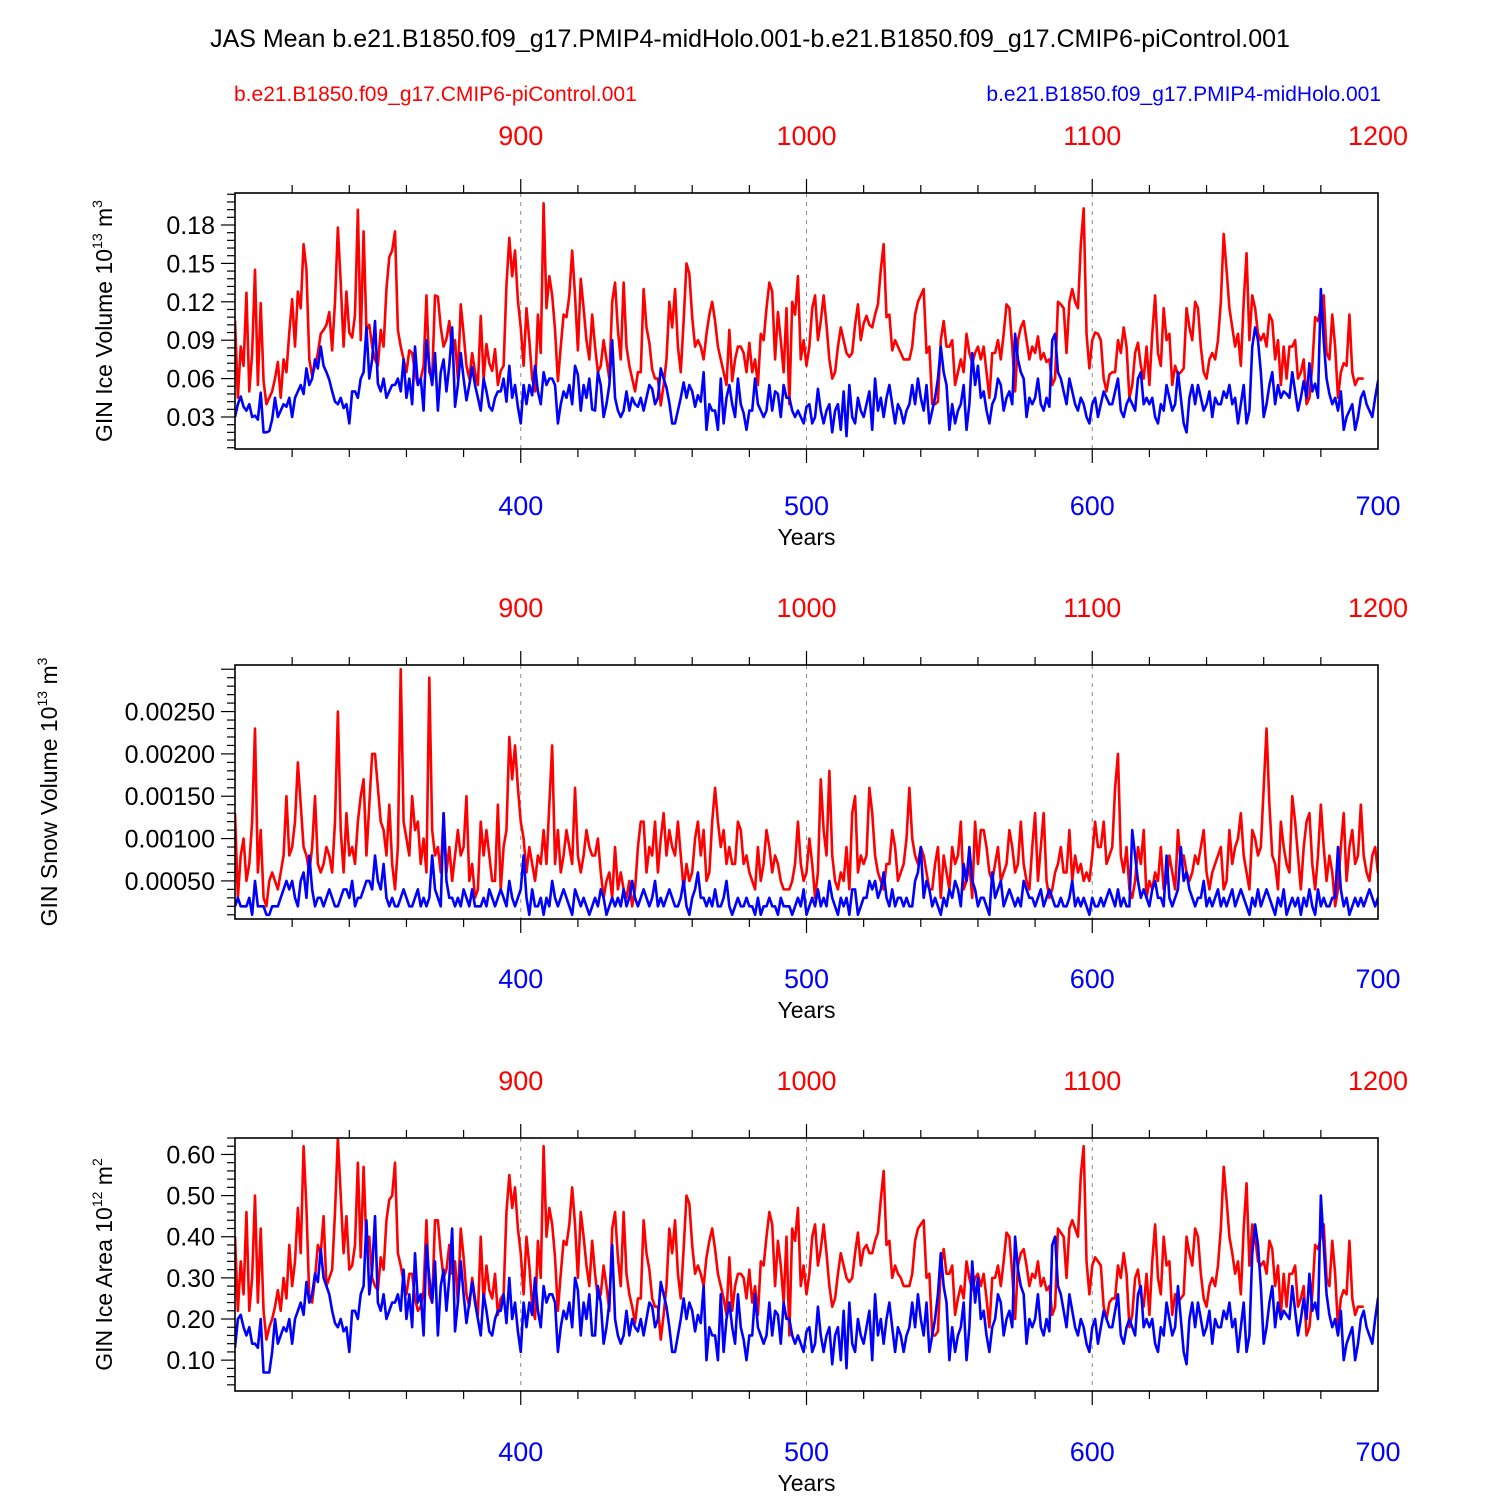 Image resolution: width=1500 pixels, height=1505 pixels. Describe the element at coordinates (170, 882) in the screenshot. I see `y-tick-label: 0.00050` at that location.